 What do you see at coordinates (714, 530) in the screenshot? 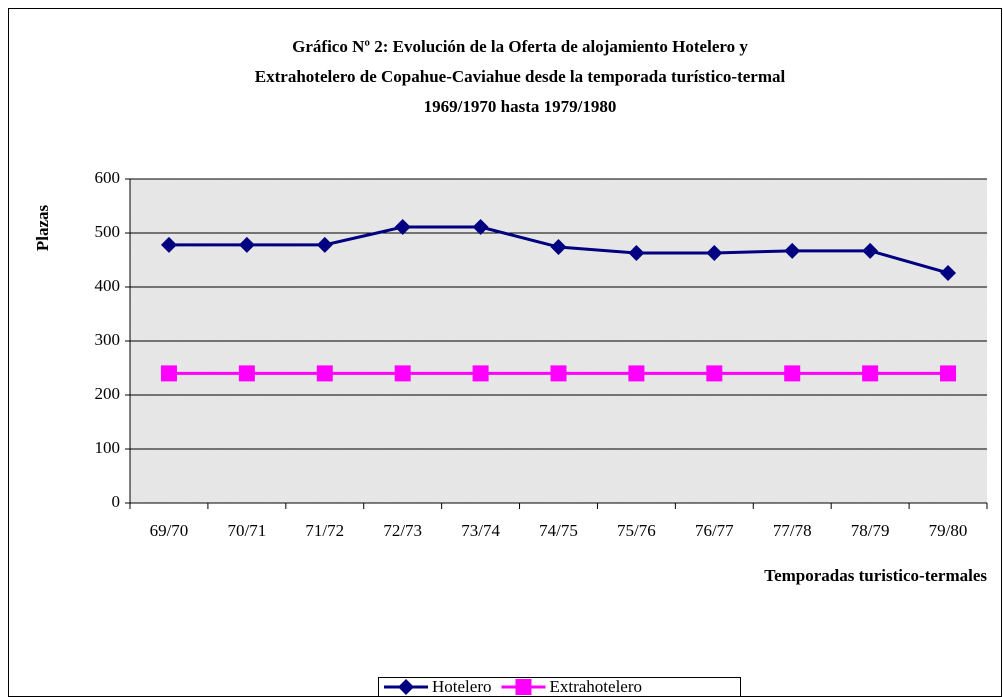
I see `x-tick-label: 76/77` at bounding box center [714, 530].